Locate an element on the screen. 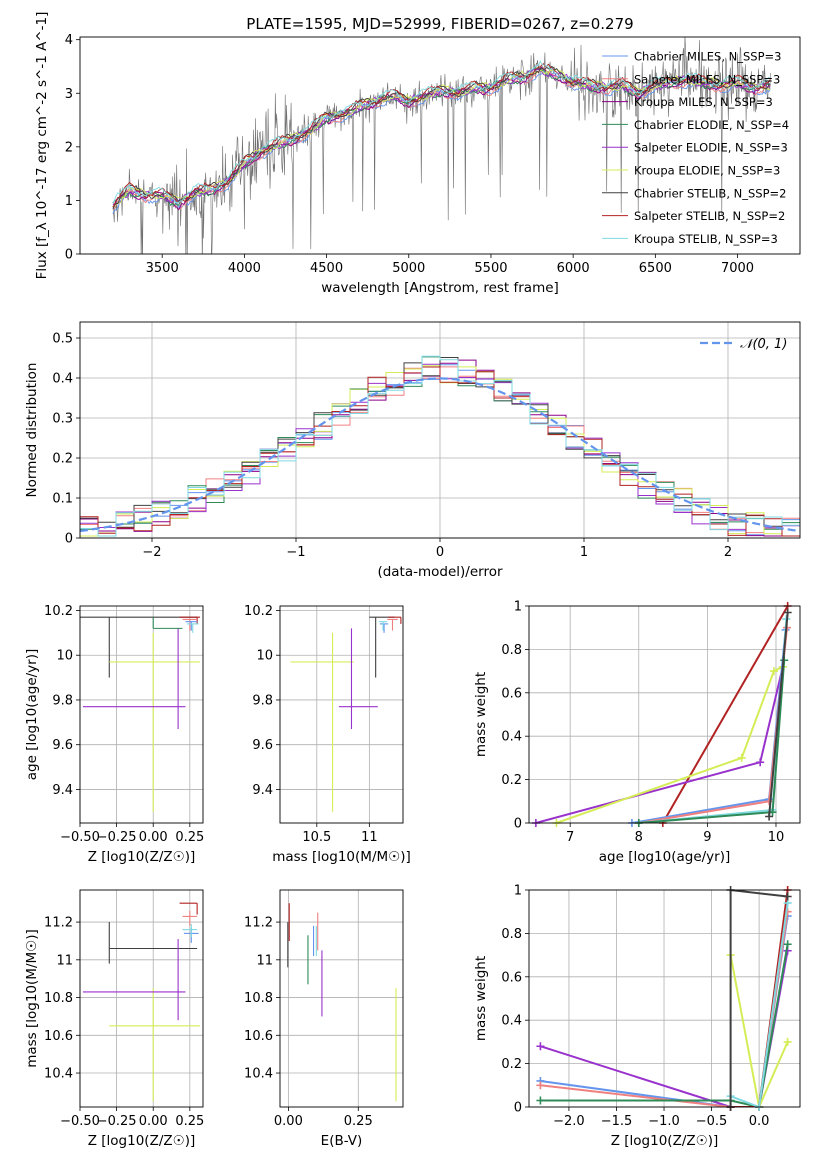 Image resolution: width=819 pixels, height=1170 pixels. residuals-ytick-label: 0.3 is located at coordinates (62, 419).